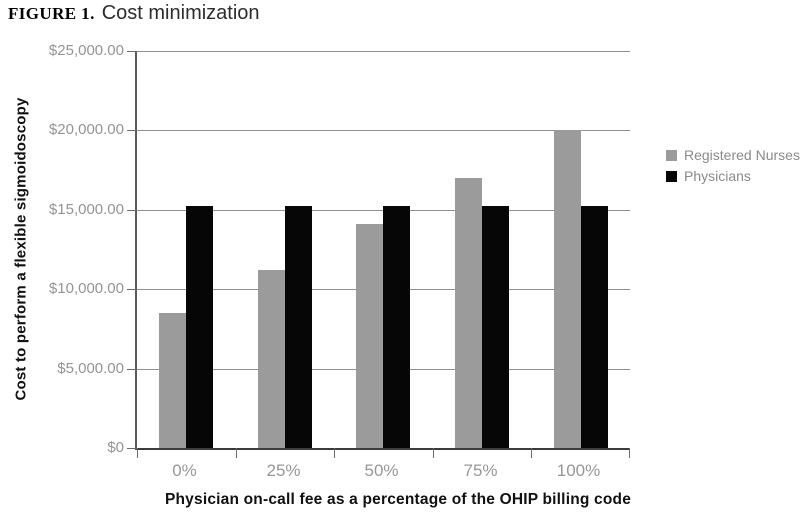  I want to click on bar-registered-nurses-50-, so click(370, 336).